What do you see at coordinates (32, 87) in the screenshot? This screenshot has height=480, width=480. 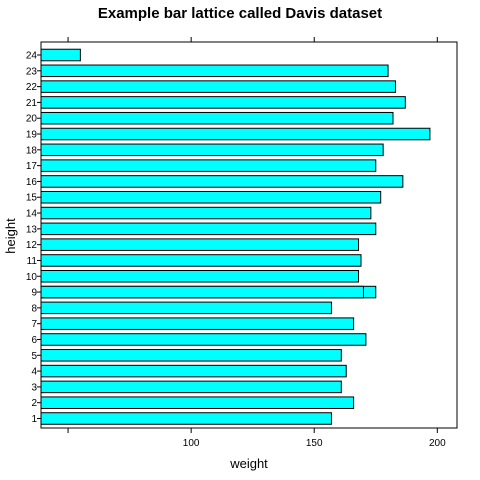 I see `y-tick-label-22: 22` at bounding box center [32, 87].